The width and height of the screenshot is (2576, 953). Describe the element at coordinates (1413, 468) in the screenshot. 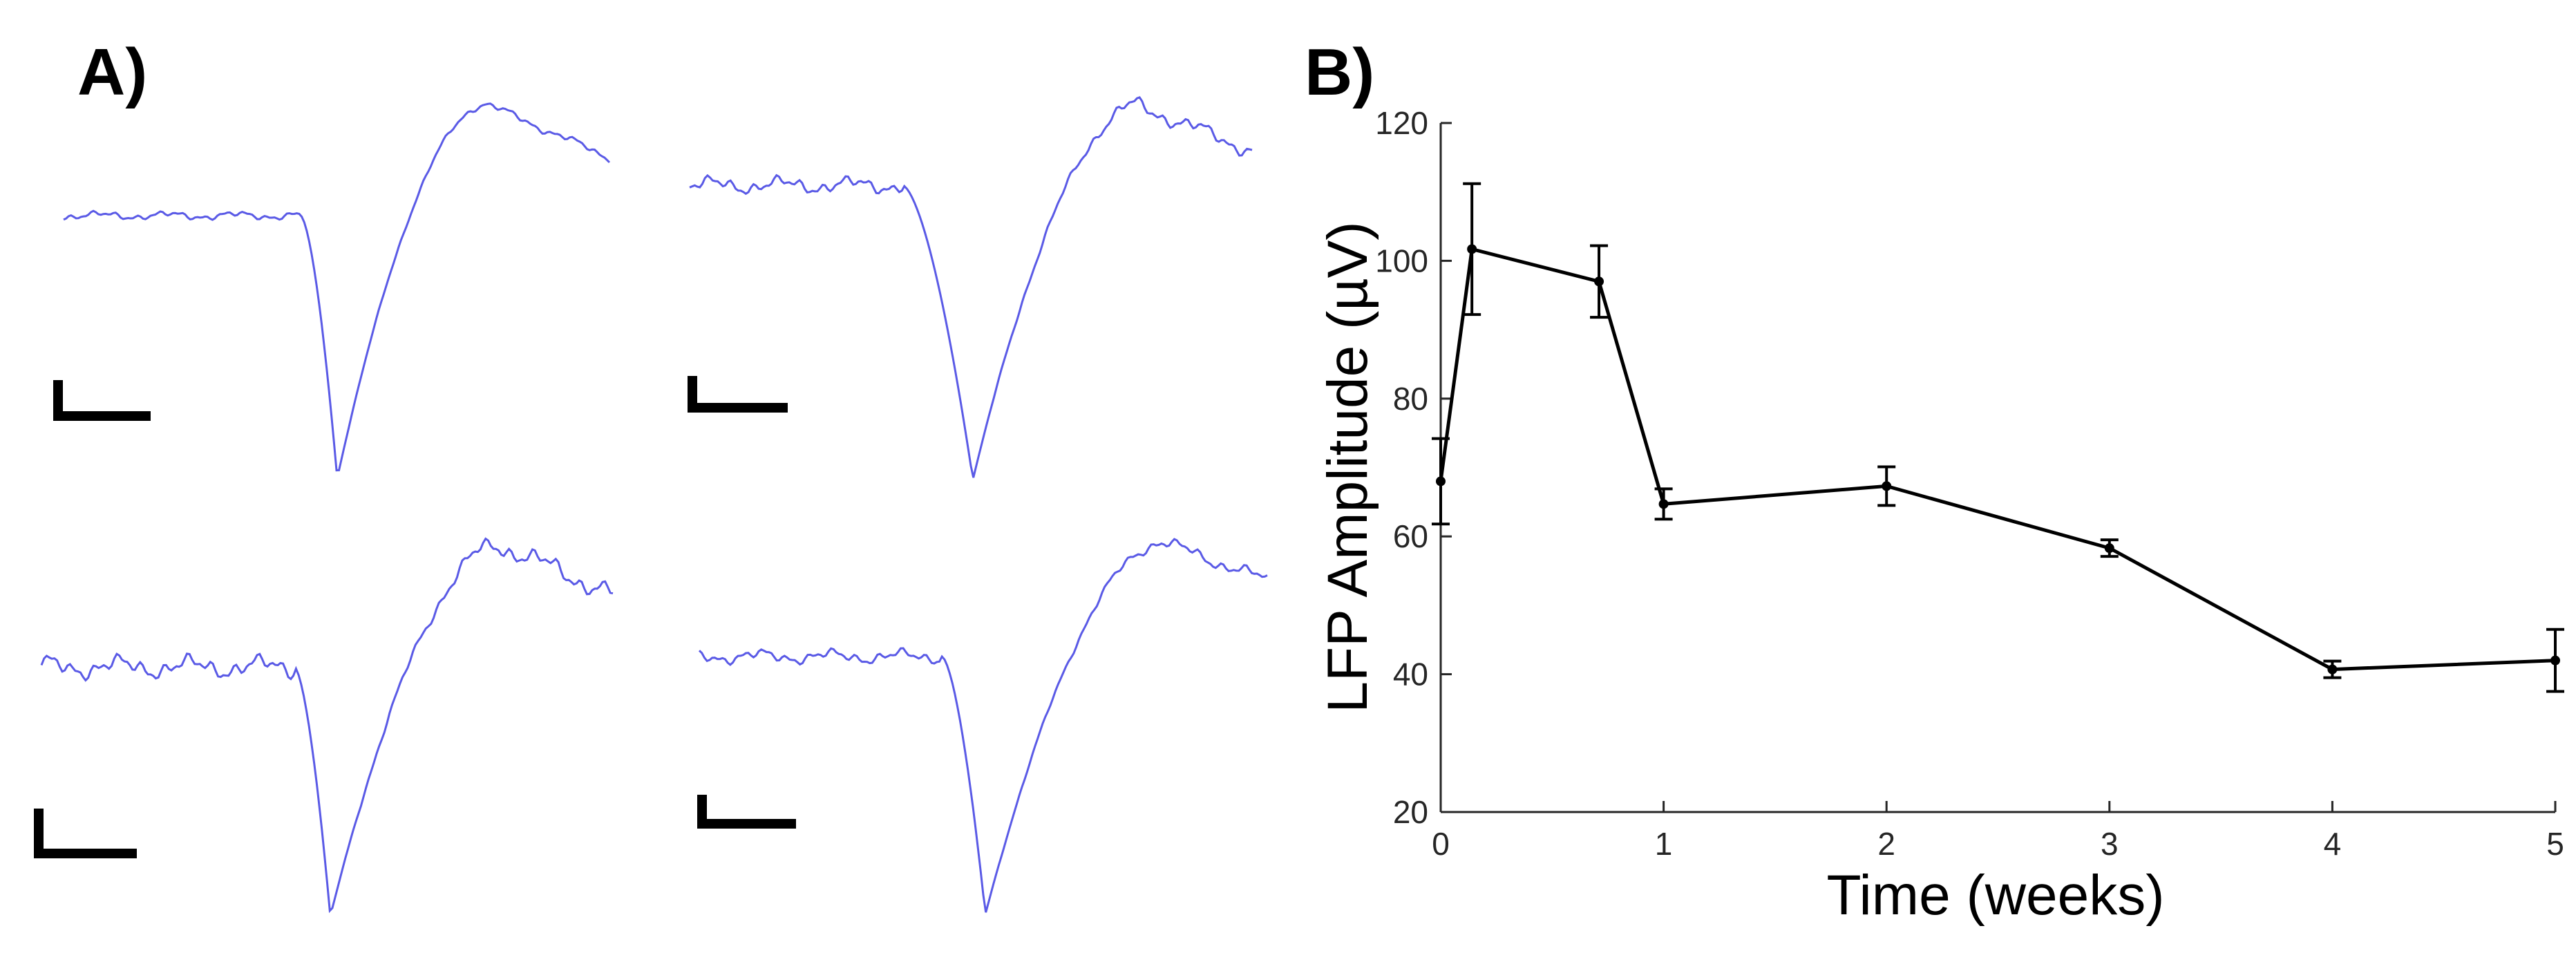

I see `y-ticks: 20 40 60 80 100 120` at that location.